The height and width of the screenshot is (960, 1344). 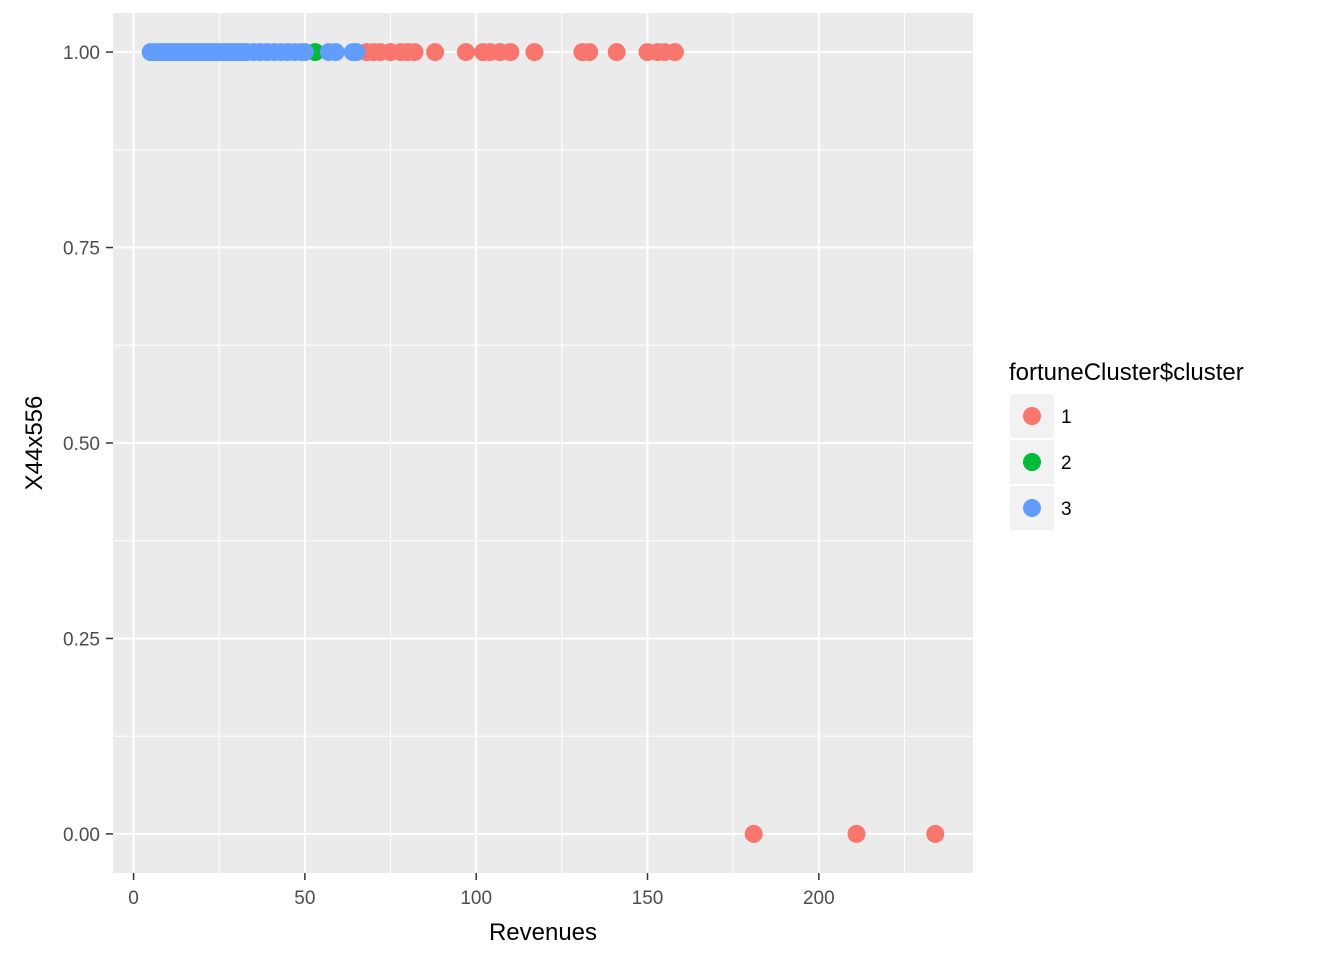 I want to click on x-tick-label: 200, so click(x=819, y=898).